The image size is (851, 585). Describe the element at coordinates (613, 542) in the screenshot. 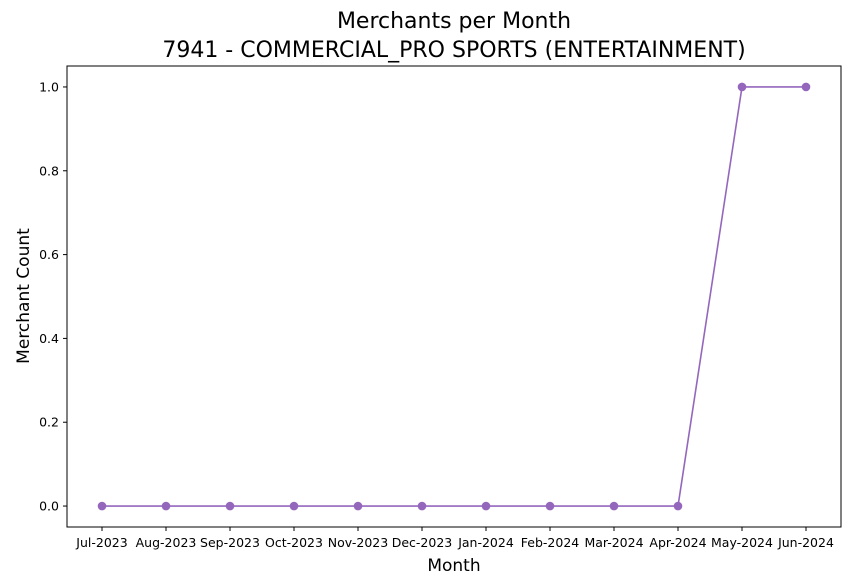

I see `x-tick-label: Mar-2024` at that location.